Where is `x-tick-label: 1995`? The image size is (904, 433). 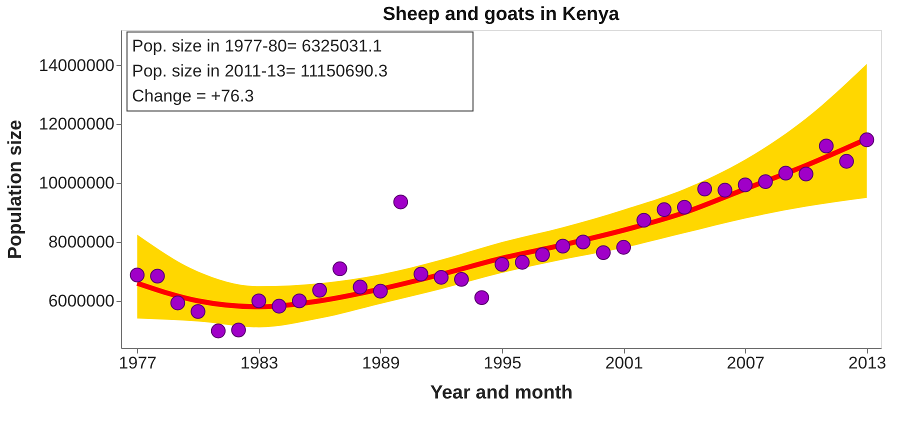
x-tick-label: 1995 is located at coordinates (503, 363).